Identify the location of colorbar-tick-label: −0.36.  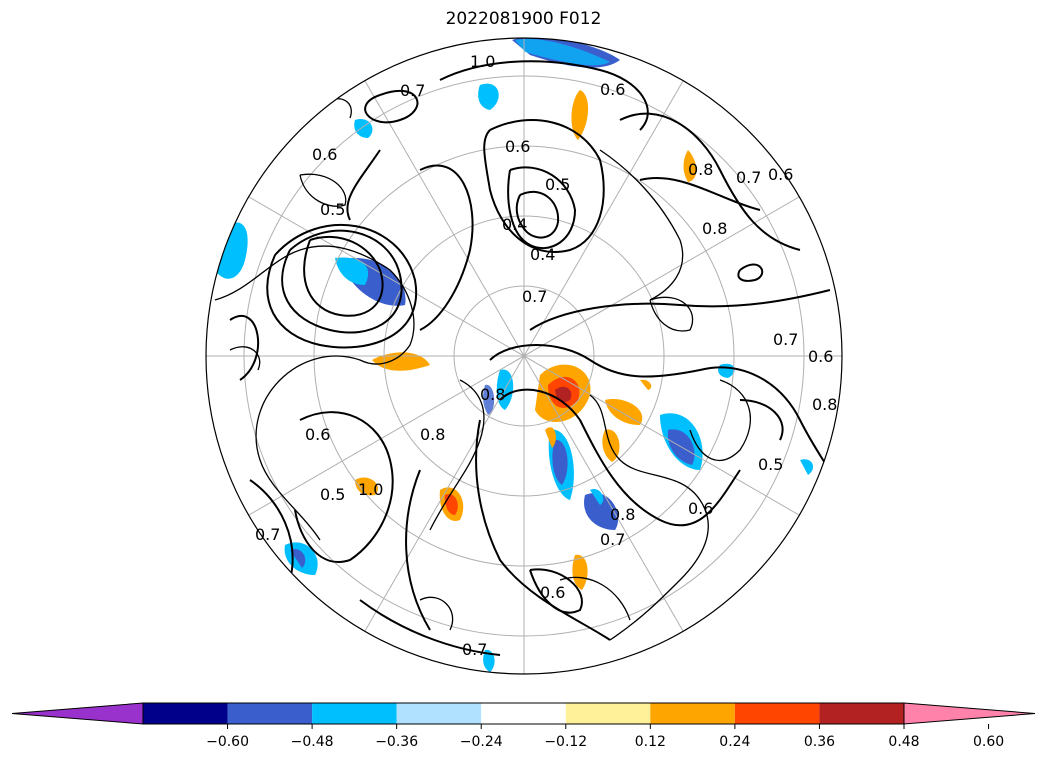
(396, 742).